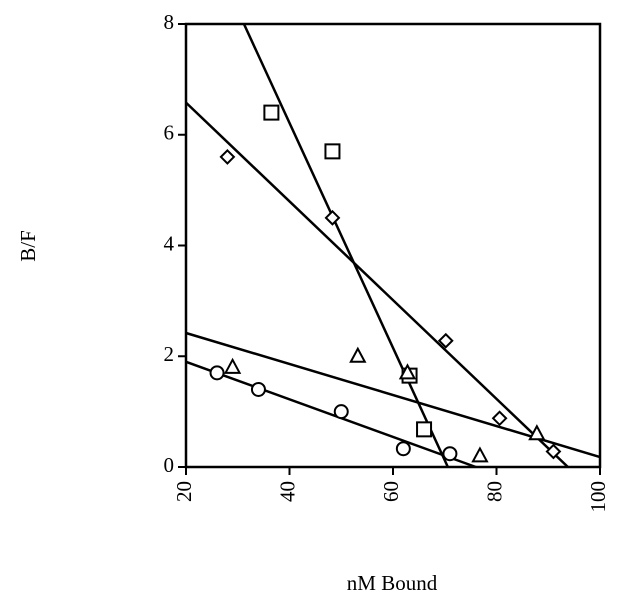 The width and height of the screenshot is (642, 611). Describe the element at coordinates (28, 246) in the screenshot. I see `y-axis-title: B/F` at that location.